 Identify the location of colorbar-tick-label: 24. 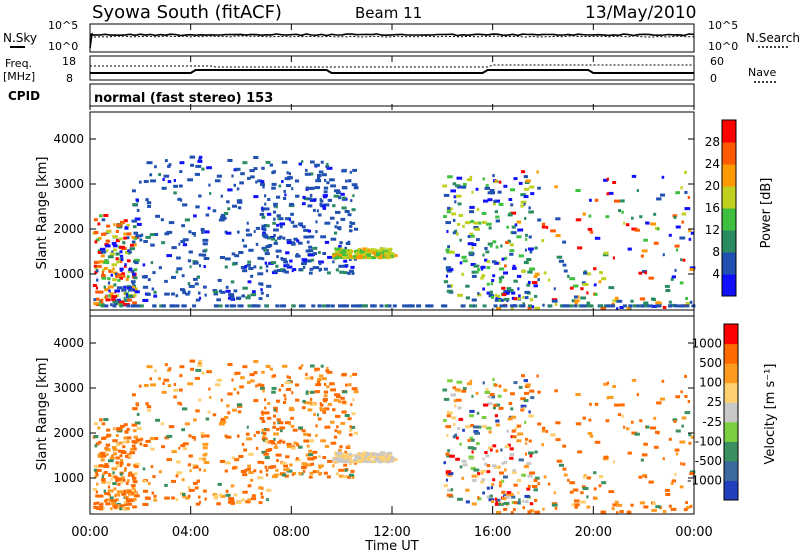
(712, 164).